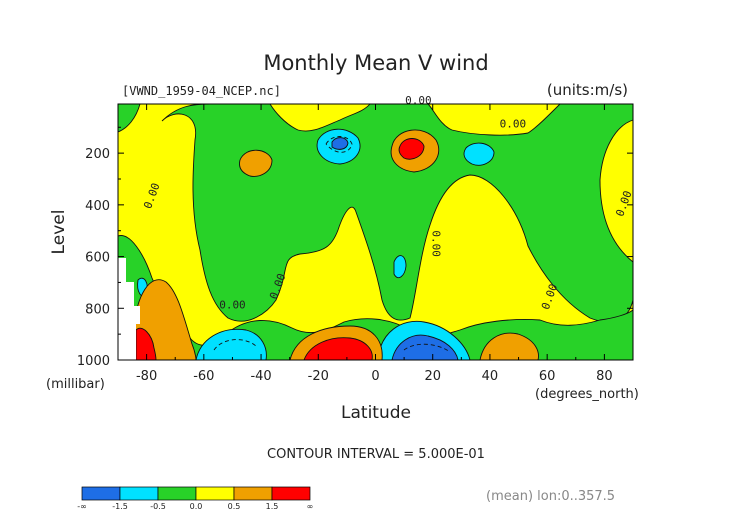  I want to click on x-axis-label: Latitude, so click(376, 413).